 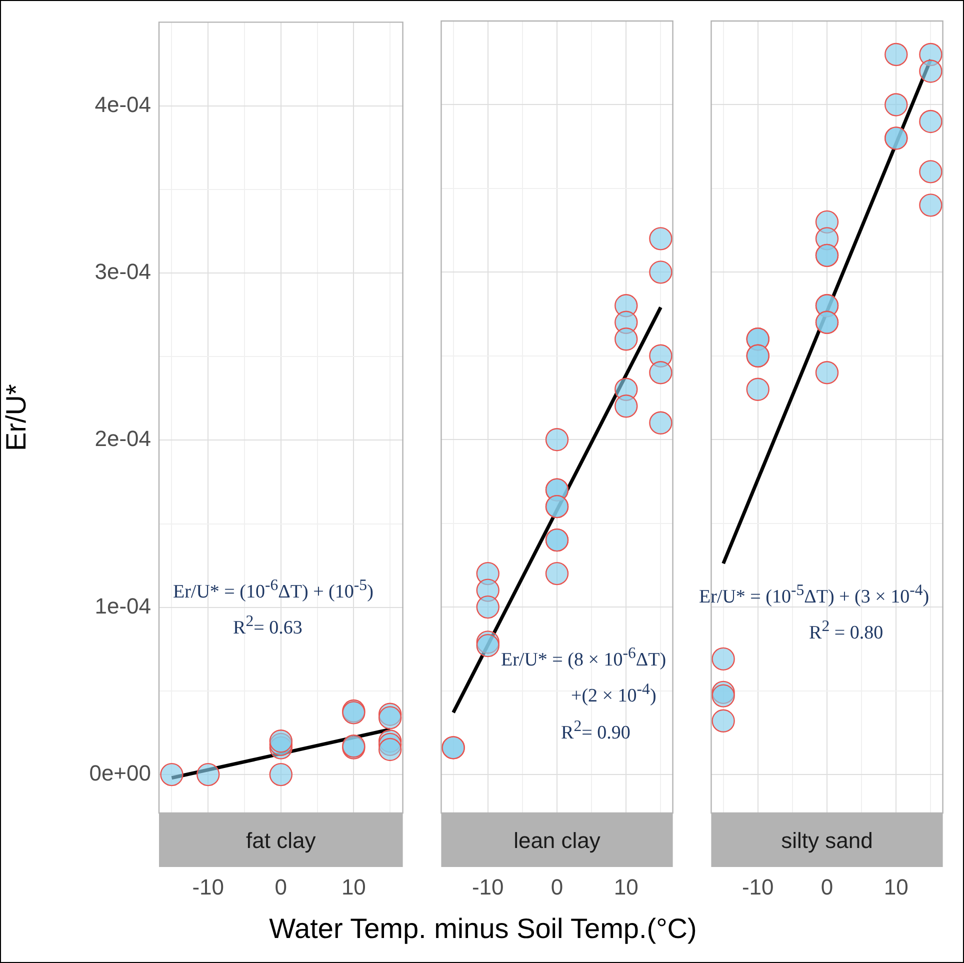 I want to click on y-tick-label: 1e-04, so click(x=122, y=605).